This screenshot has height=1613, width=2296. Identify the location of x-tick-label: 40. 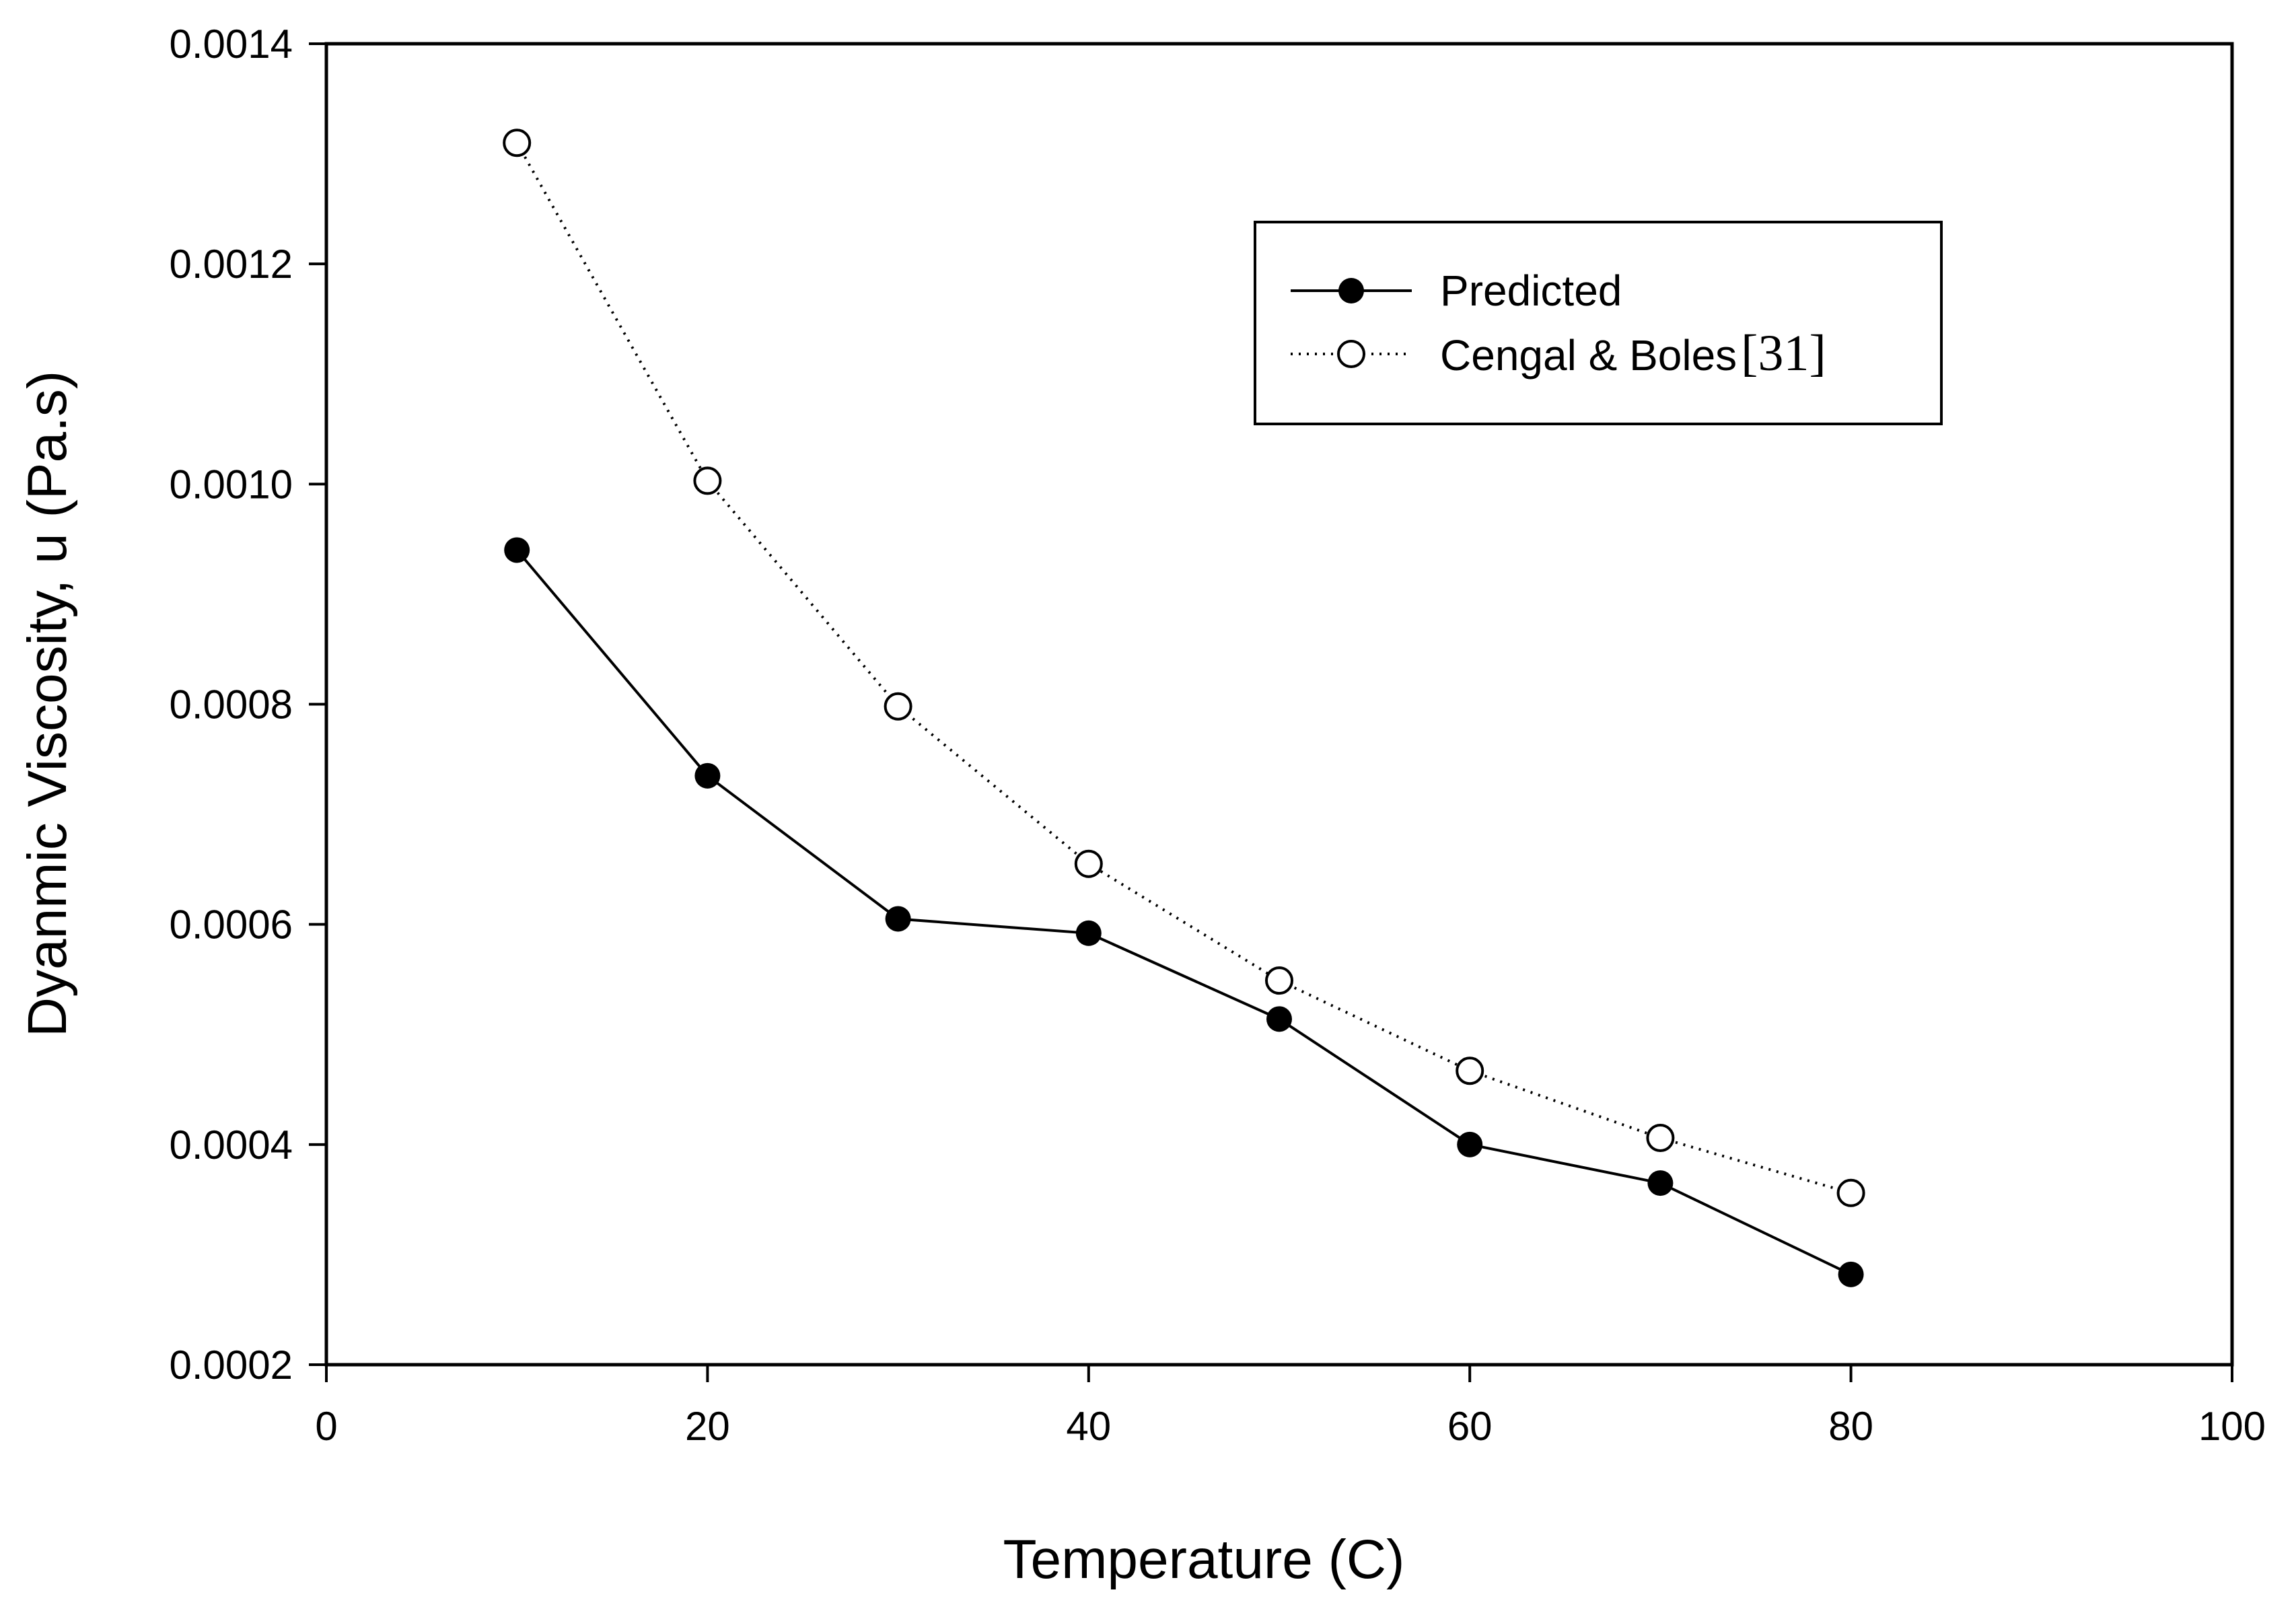
(1088, 1426).